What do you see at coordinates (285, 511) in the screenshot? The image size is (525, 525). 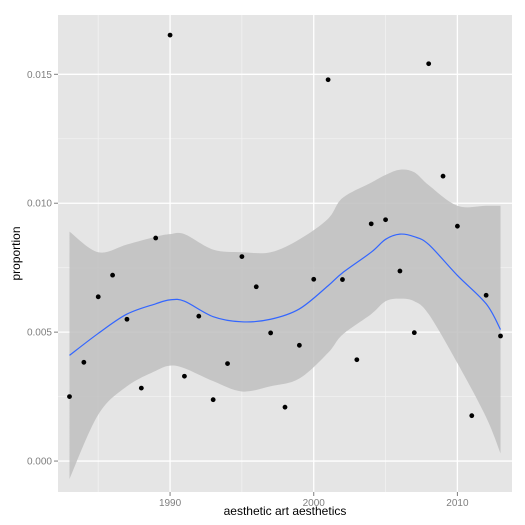 I see `x-axis-title: aesthetic art aesthetics` at bounding box center [285, 511].